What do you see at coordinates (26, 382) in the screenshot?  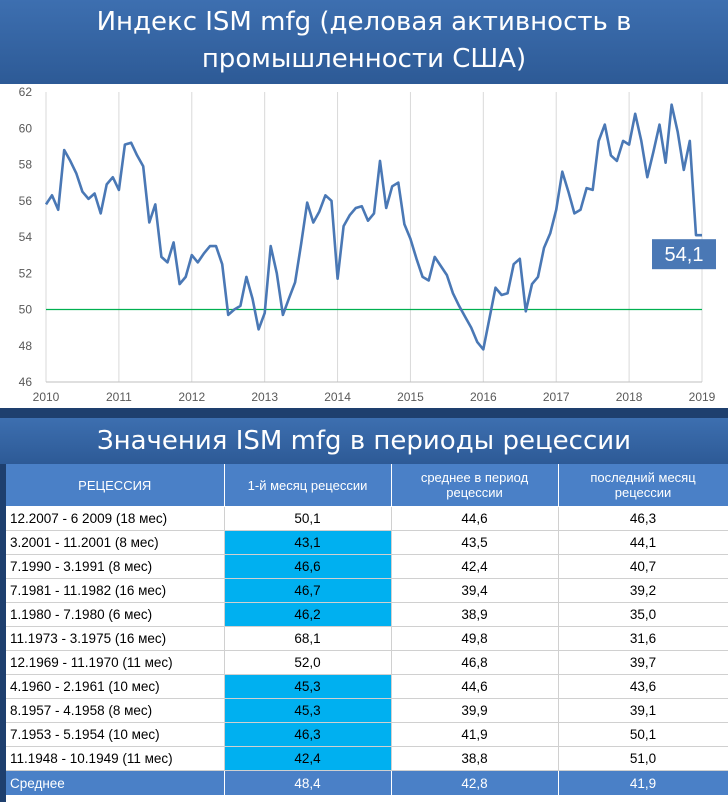 I see `y-tick-label: 46` at bounding box center [26, 382].